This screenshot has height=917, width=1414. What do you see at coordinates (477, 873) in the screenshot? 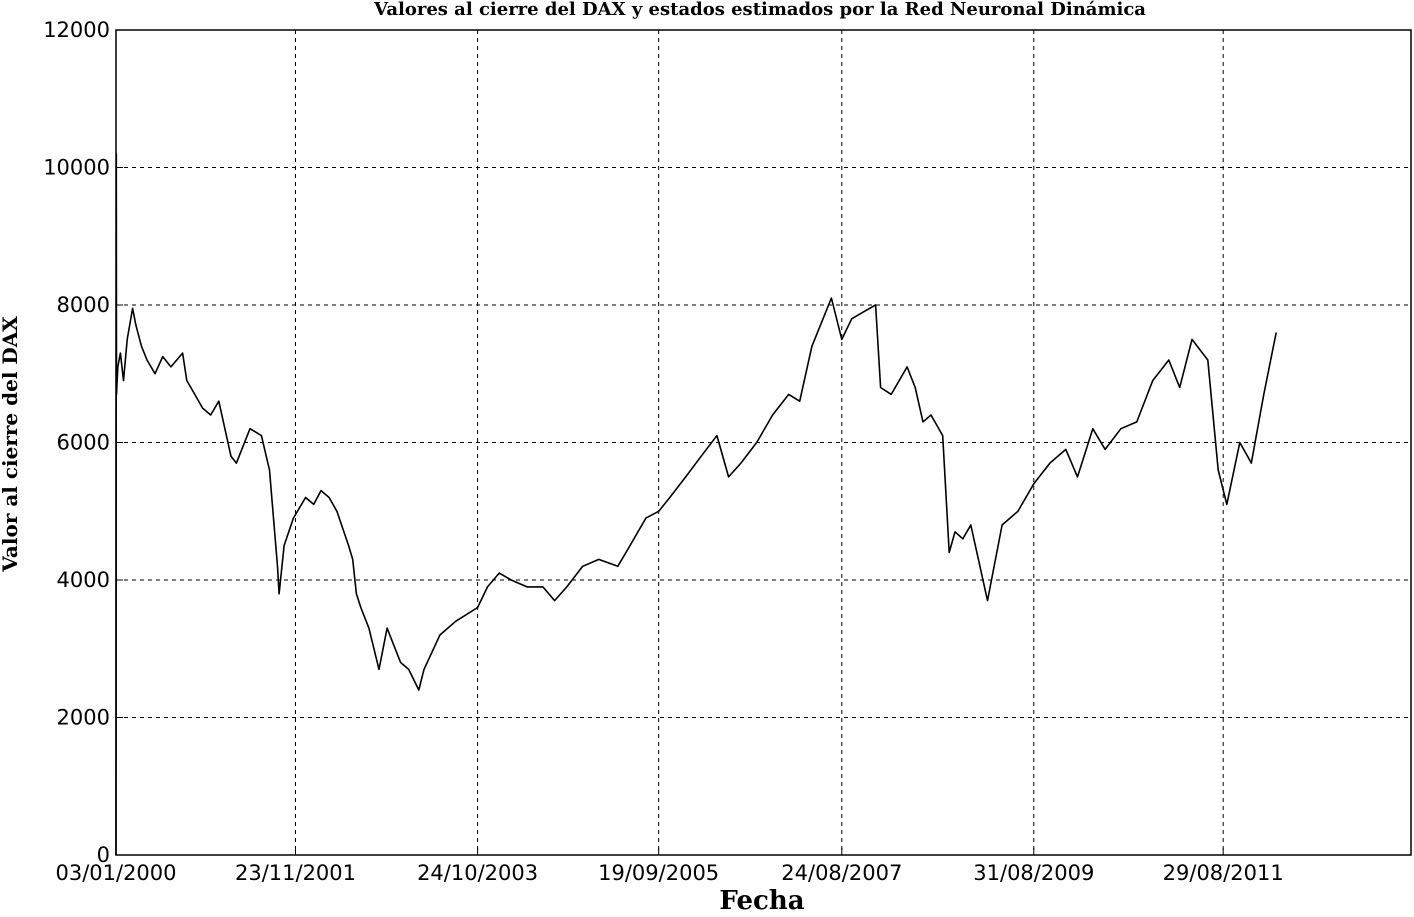
I see `x-tick-label: 24/10/2003` at bounding box center [477, 873].